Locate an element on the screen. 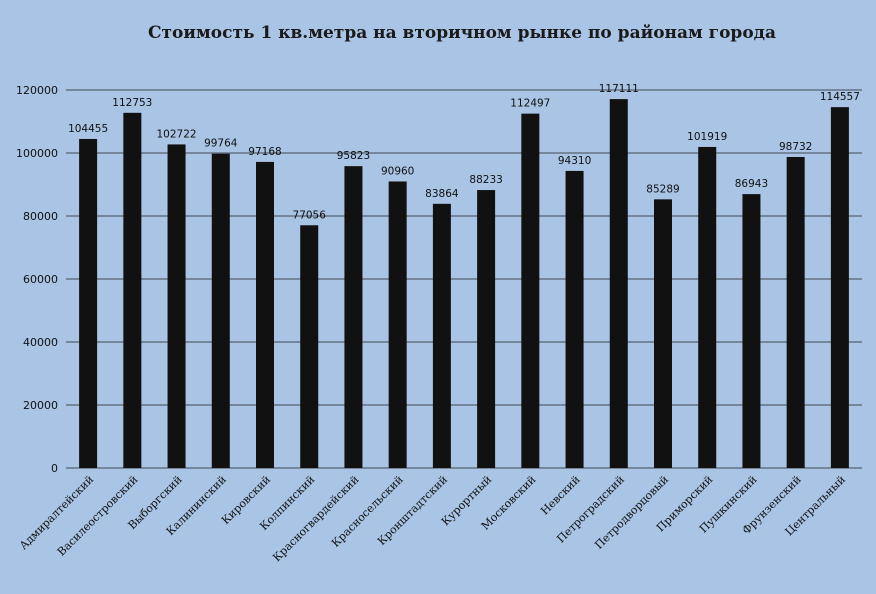 The height and width of the screenshot is (594, 876). data-label: 112753 is located at coordinates (132, 103).